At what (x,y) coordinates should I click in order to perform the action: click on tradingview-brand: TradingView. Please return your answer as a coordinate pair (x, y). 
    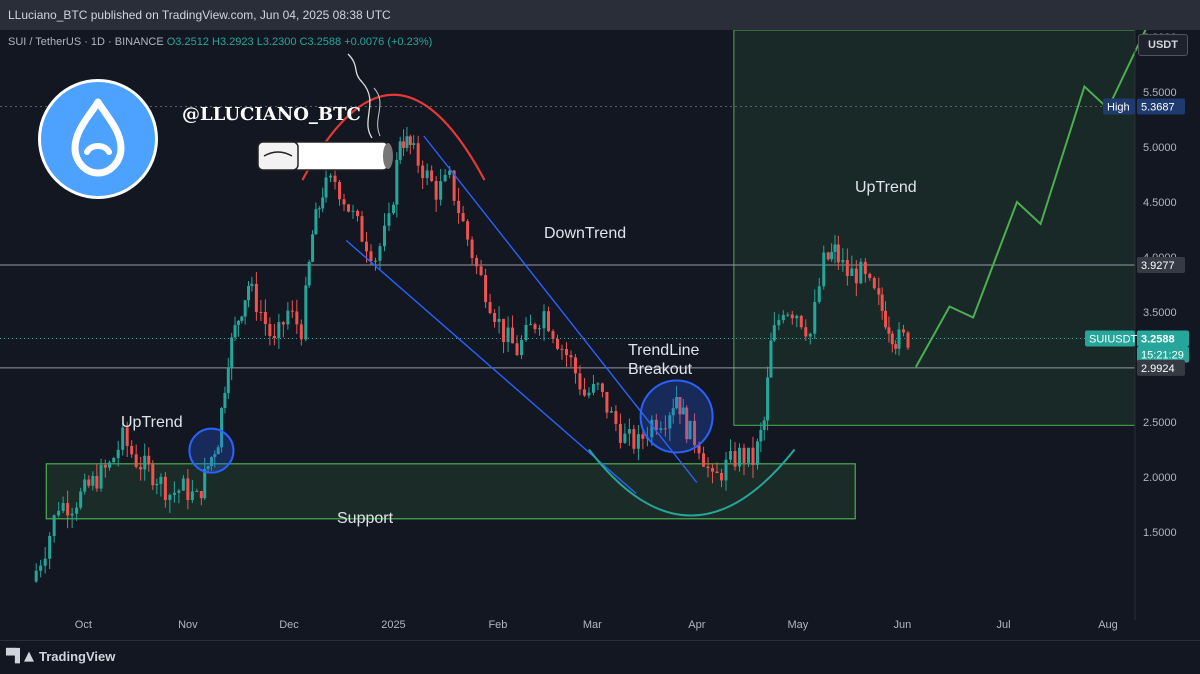
    Looking at the image, I should click on (77, 656).